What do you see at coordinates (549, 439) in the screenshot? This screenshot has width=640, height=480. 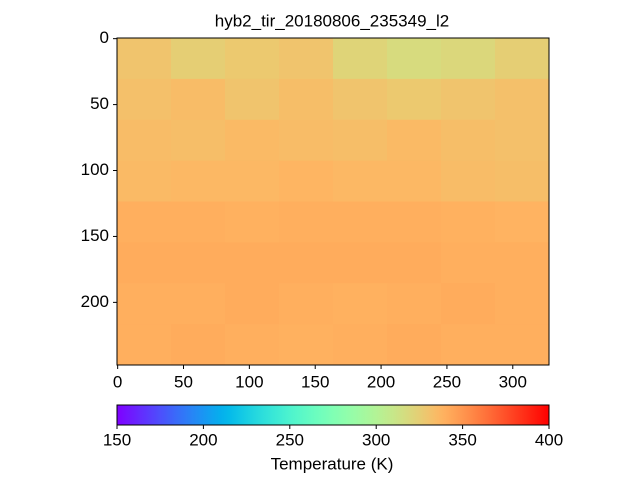 I see `colorbar-tick-label: 400` at bounding box center [549, 439].